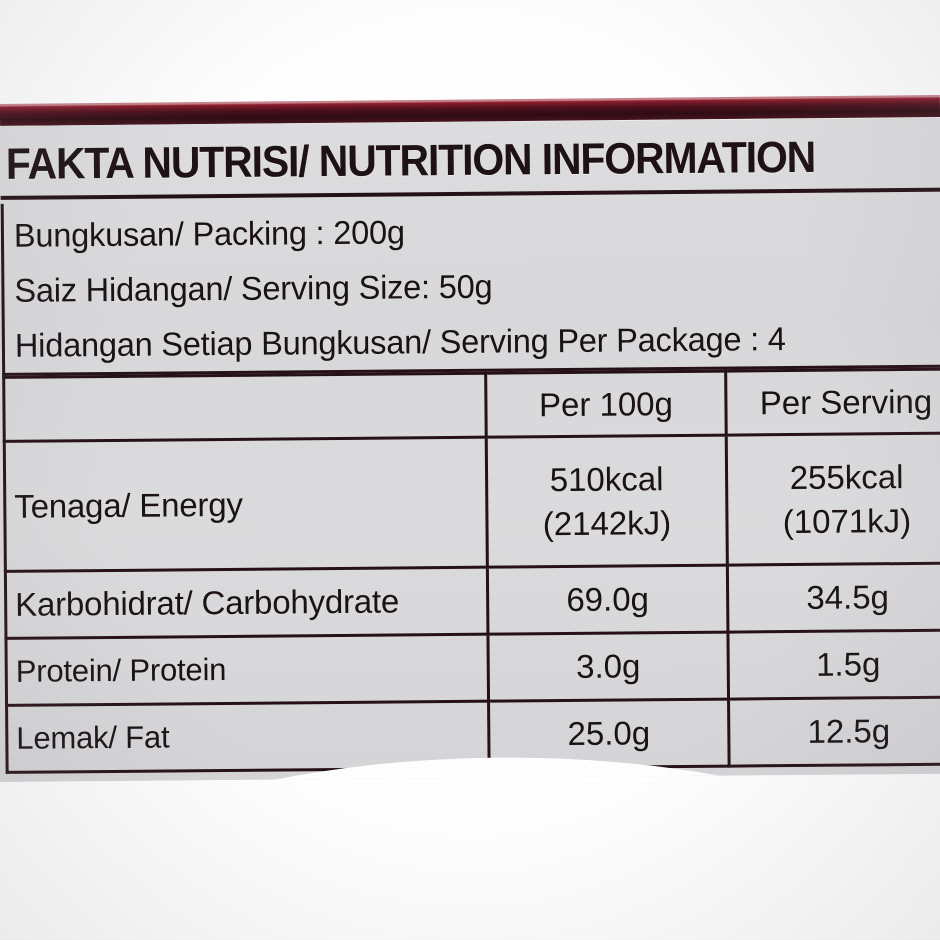 The height and width of the screenshot is (940, 940). I want to click on energy-per-100g-kcal: 510kcal, so click(606, 478).